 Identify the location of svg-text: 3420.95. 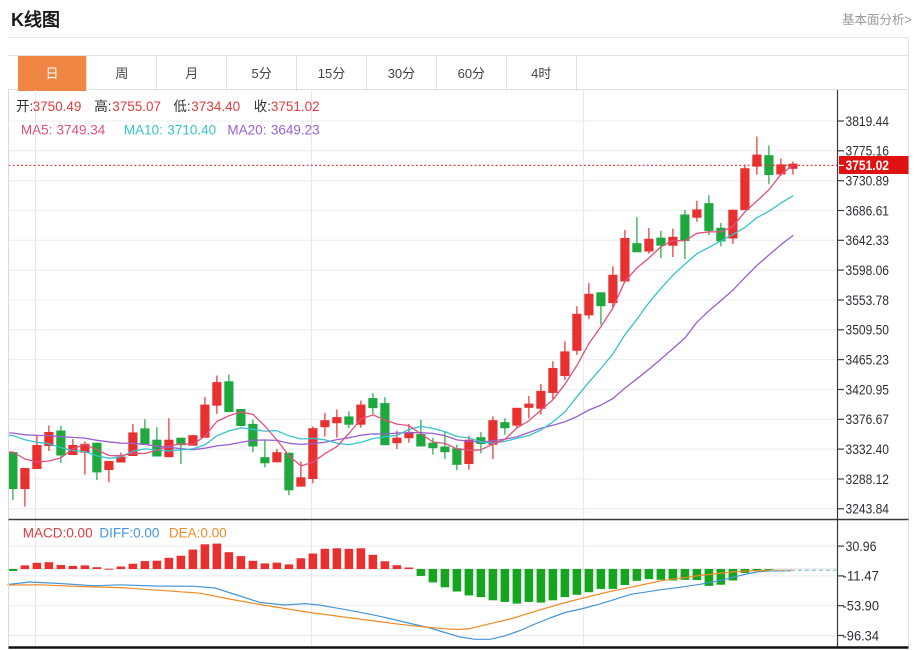
(868, 389).